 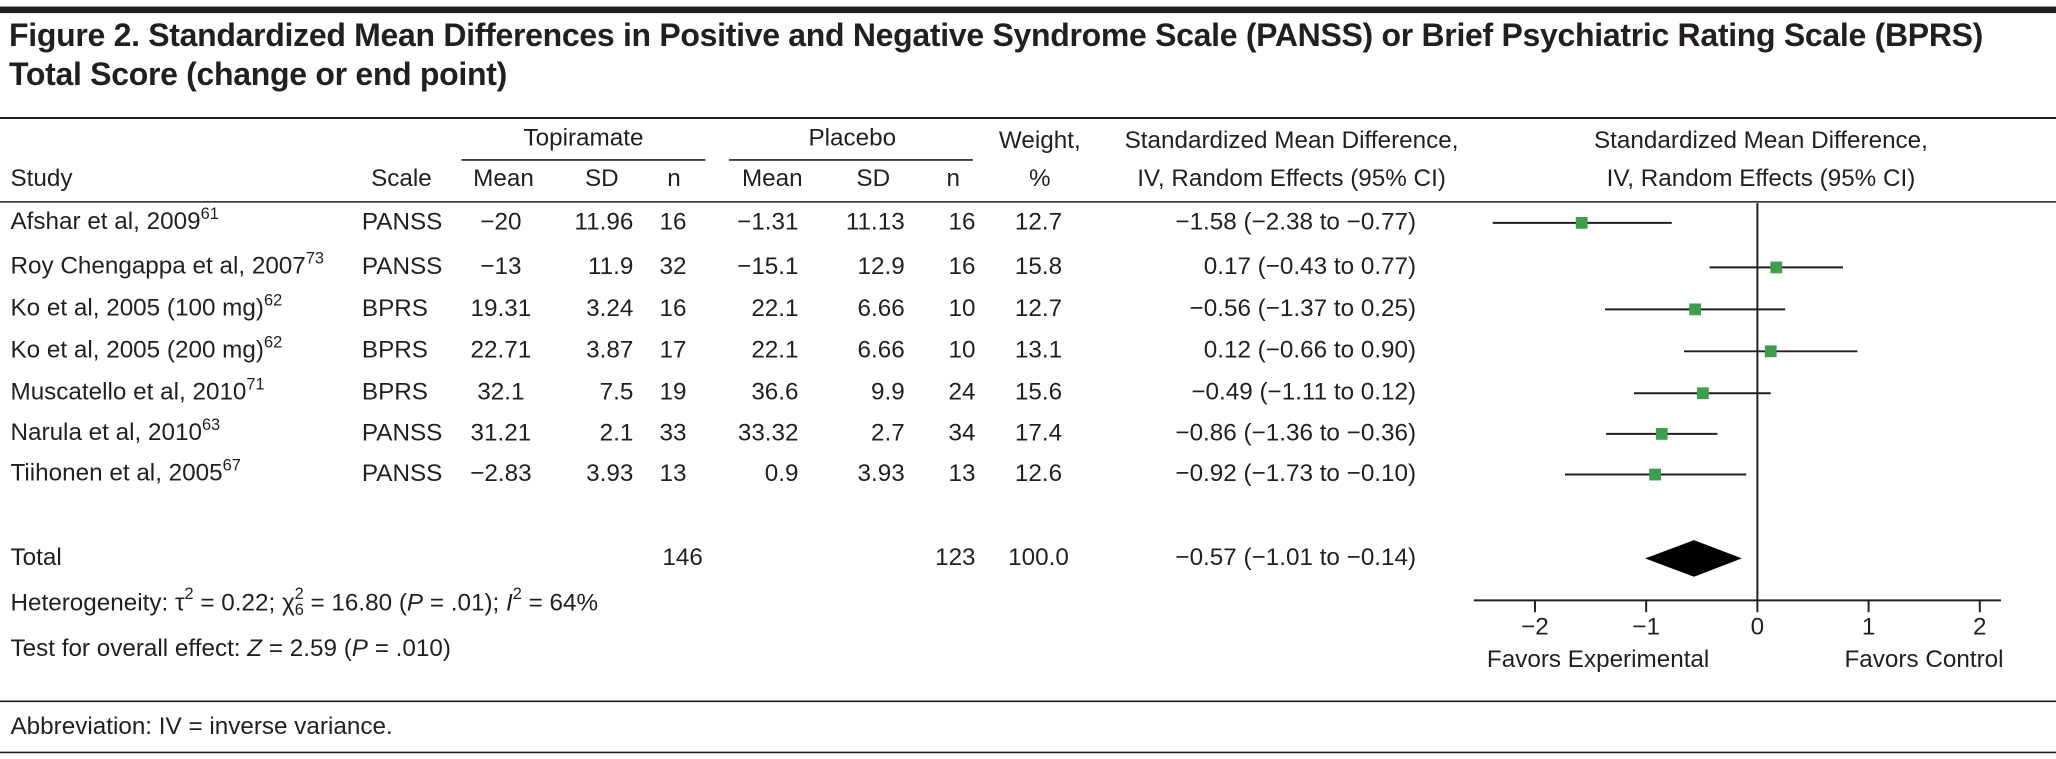 What do you see at coordinates (105, 221) in the screenshot?
I see `study-name-text: Afshar et al, 2009` at bounding box center [105, 221].